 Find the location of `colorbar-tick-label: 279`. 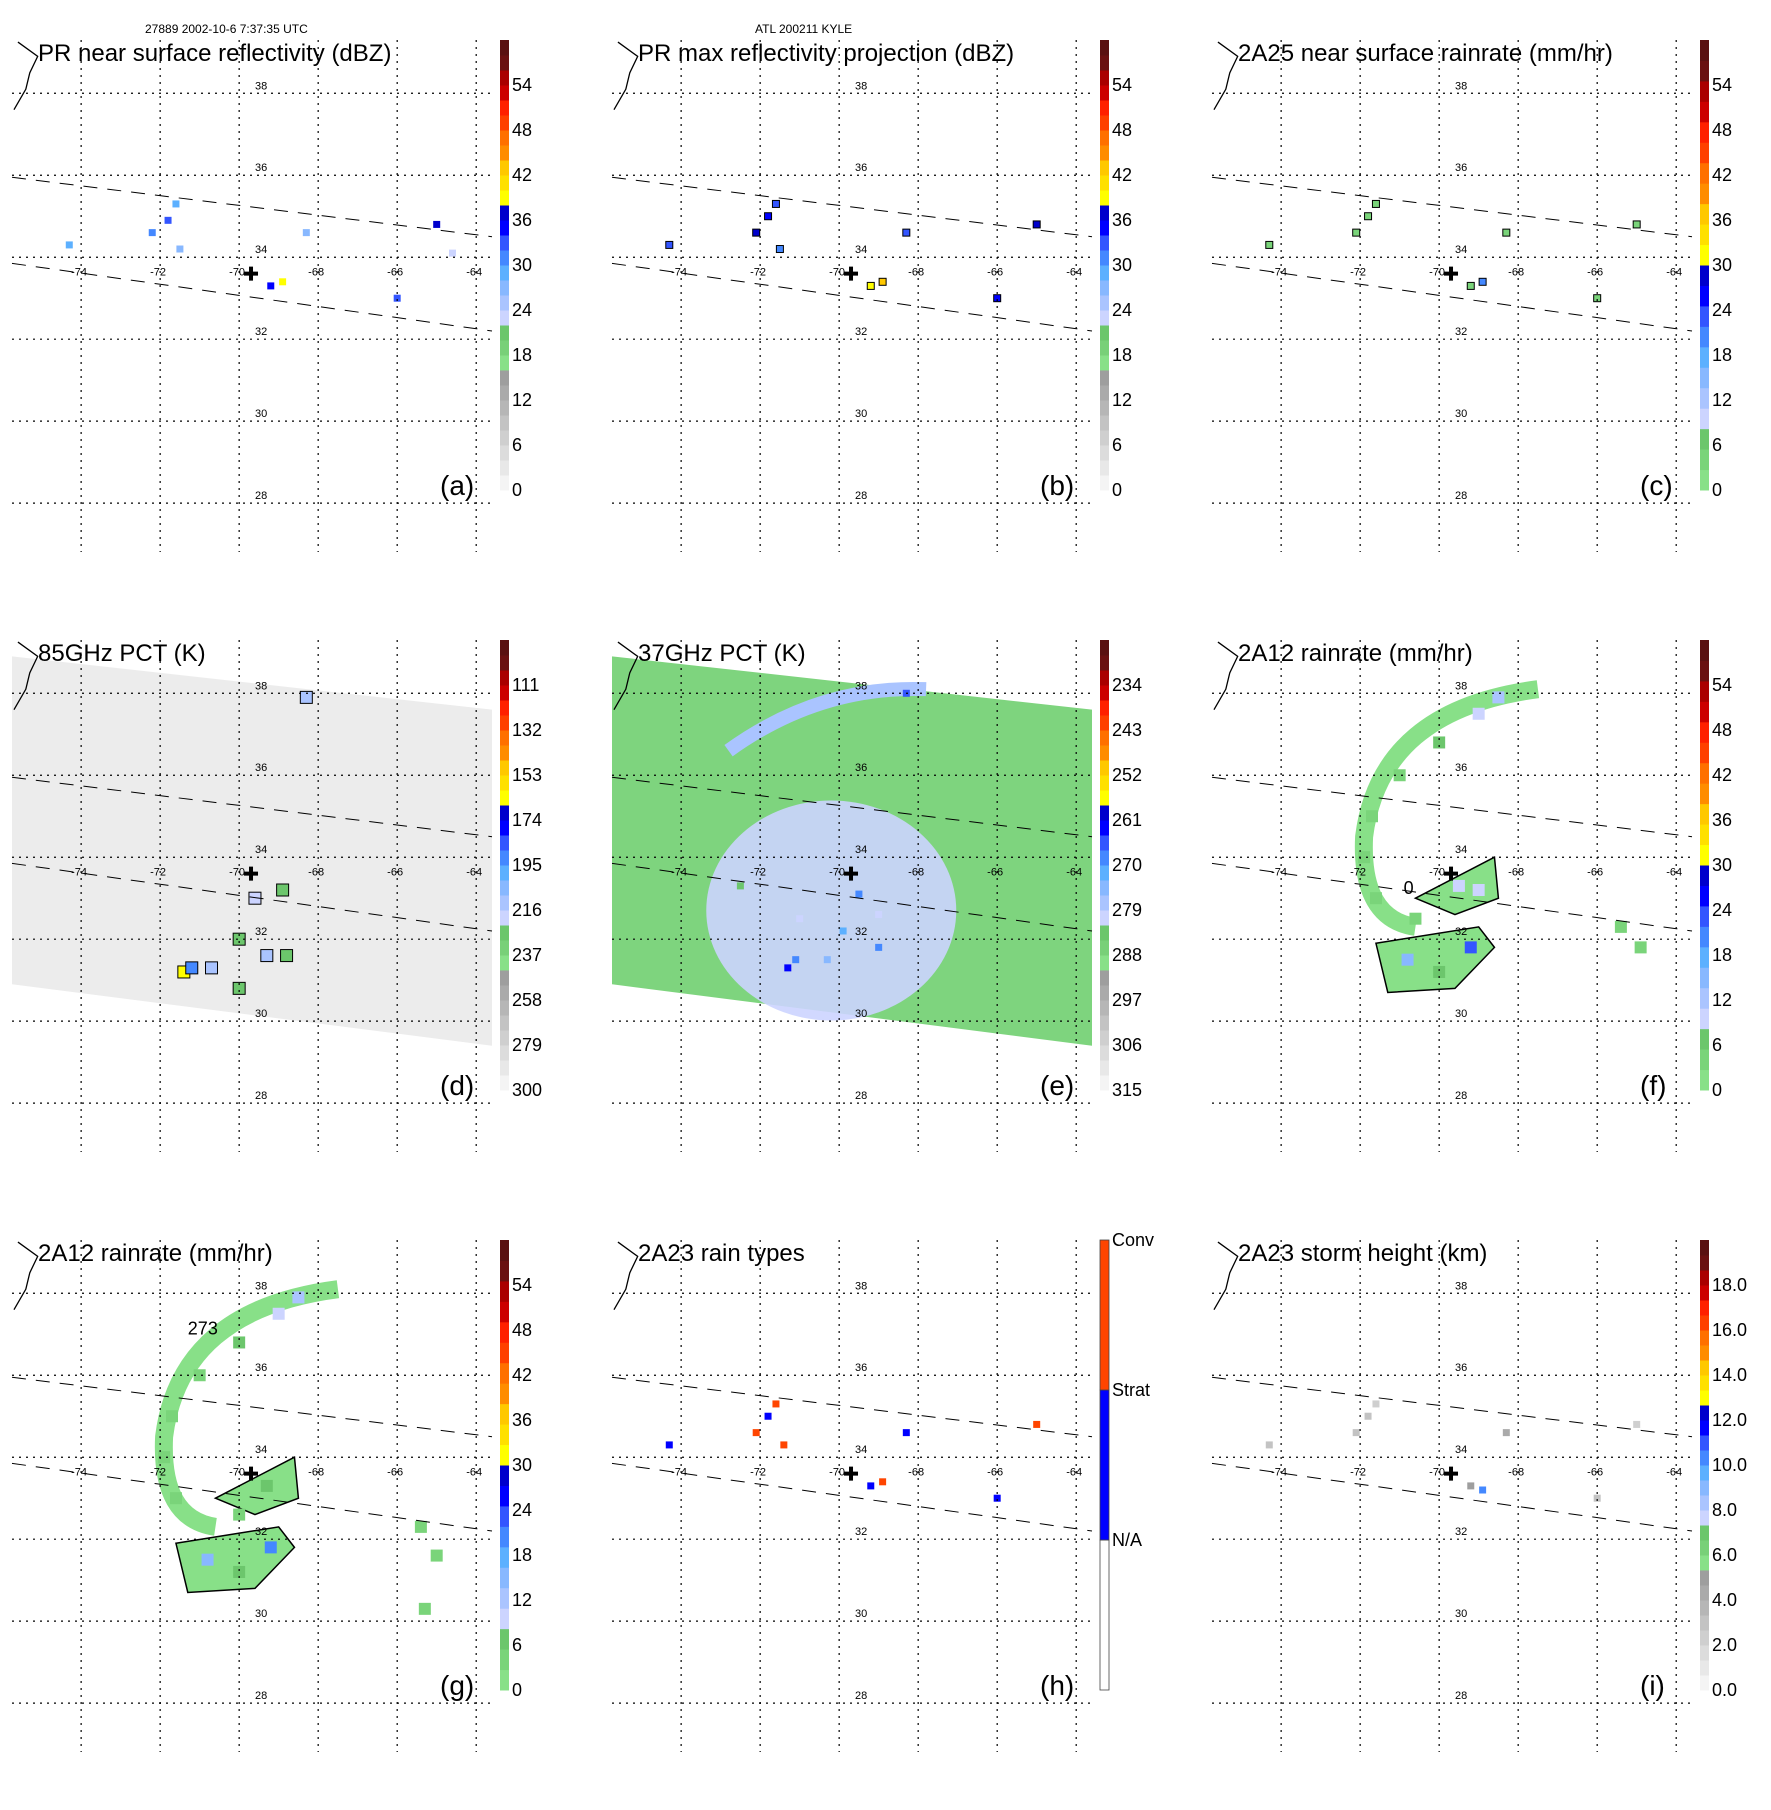

colorbar-tick-label: 279 is located at coordinates (1127, 910).